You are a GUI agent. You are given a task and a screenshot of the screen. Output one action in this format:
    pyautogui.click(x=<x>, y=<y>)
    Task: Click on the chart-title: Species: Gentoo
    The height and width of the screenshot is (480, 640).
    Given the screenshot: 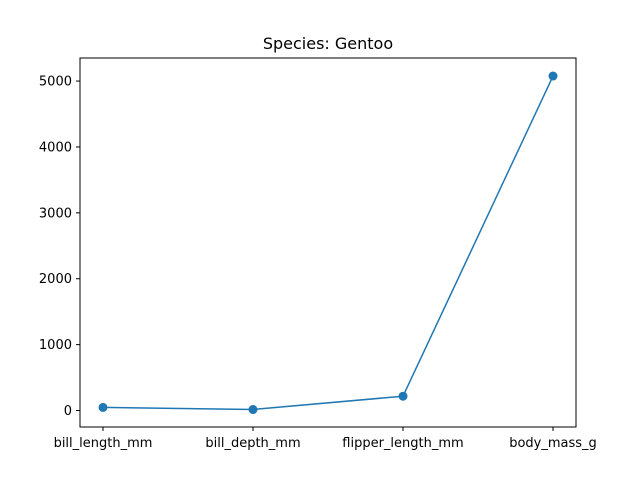 What is the action you would take?
    pyautogui.click(x=328, y=43)
    